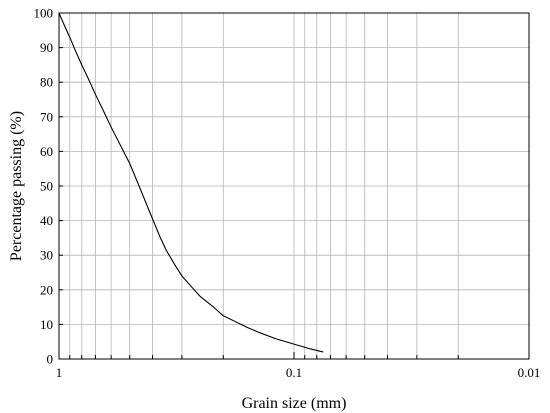  What do you see at coordinates (46, 220) in the screenshot?
I see `y-tick-label: 40` at bounding box center [46, 220].